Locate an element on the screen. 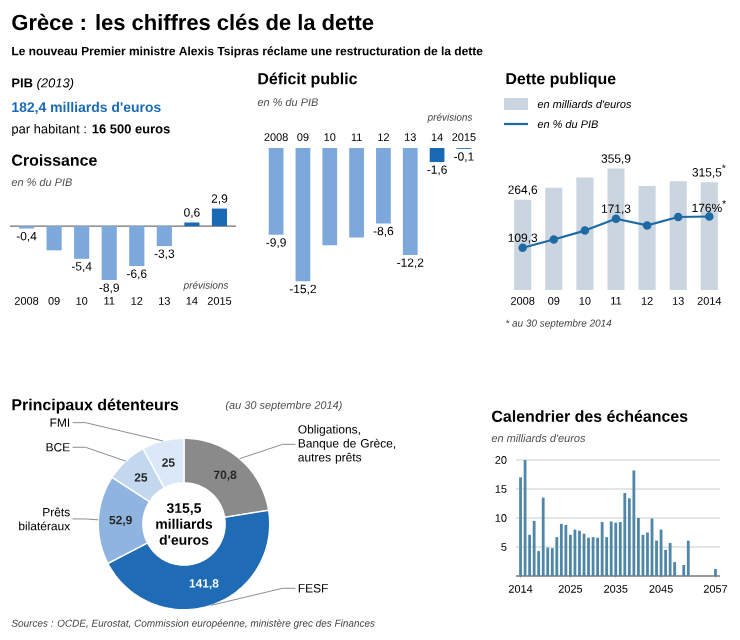 Image resolution: width=740 pixels, height=640 pixels. text: Grèce : les chiffres clés de la dette is located at coordinates (193, 22).